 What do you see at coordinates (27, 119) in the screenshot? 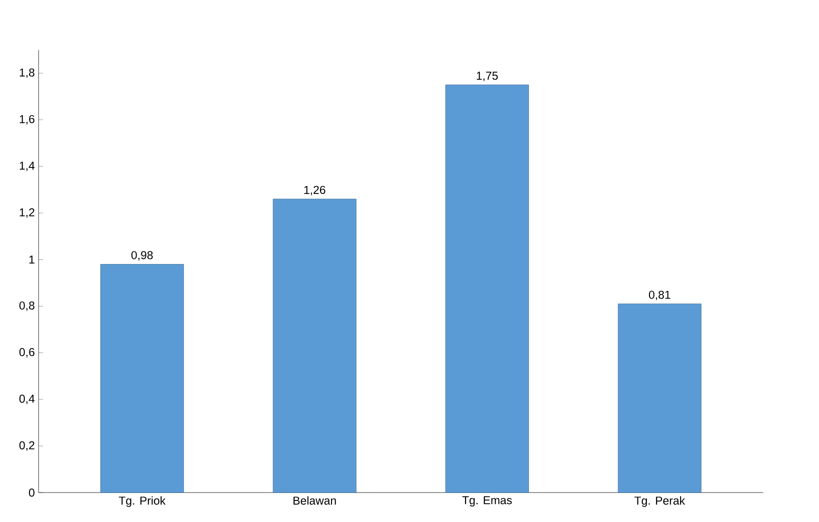
I see `y-tick-label: 1,6` at bounding box center [27, 119].